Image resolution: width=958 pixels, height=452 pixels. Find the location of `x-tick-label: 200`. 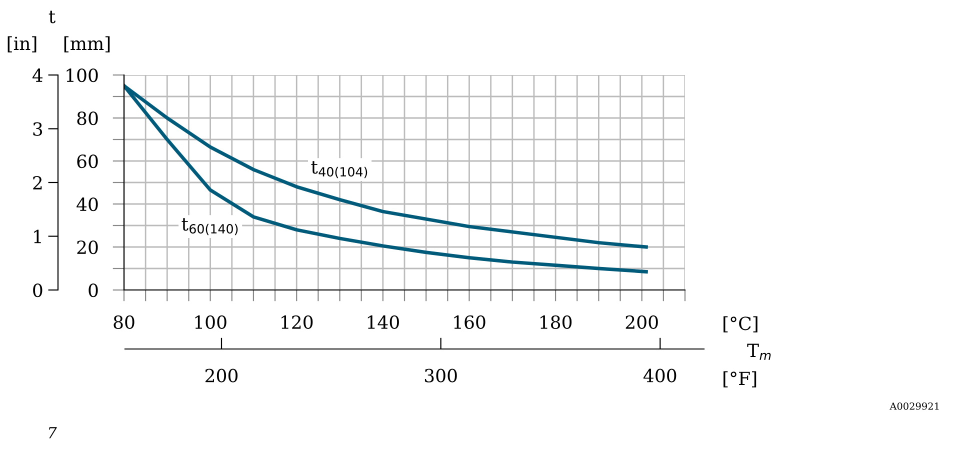

x-tick-label: 200 is located at coordinates (642, 322).